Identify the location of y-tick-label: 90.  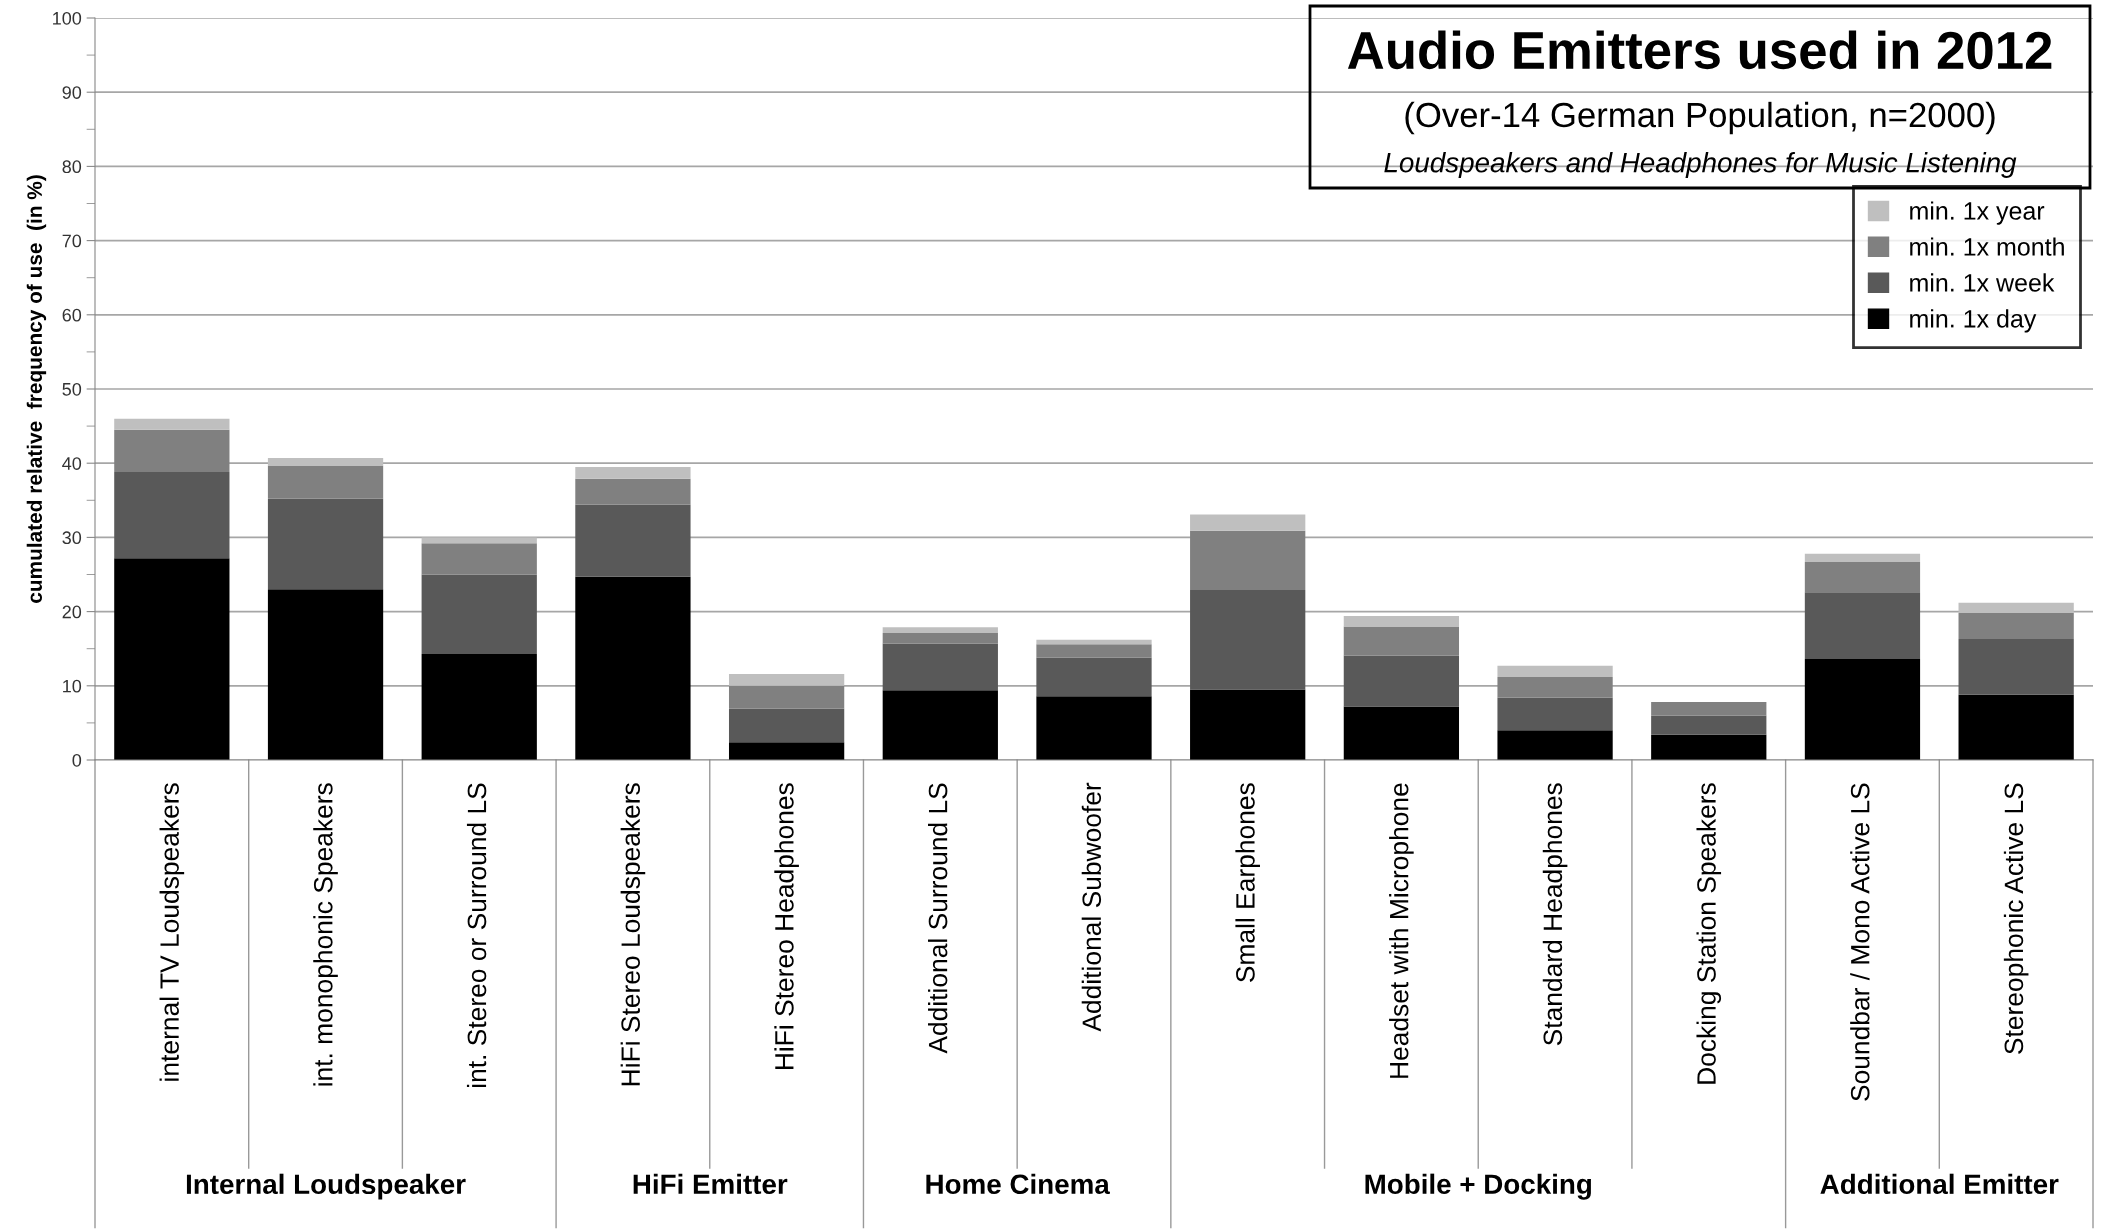
(72, 92).